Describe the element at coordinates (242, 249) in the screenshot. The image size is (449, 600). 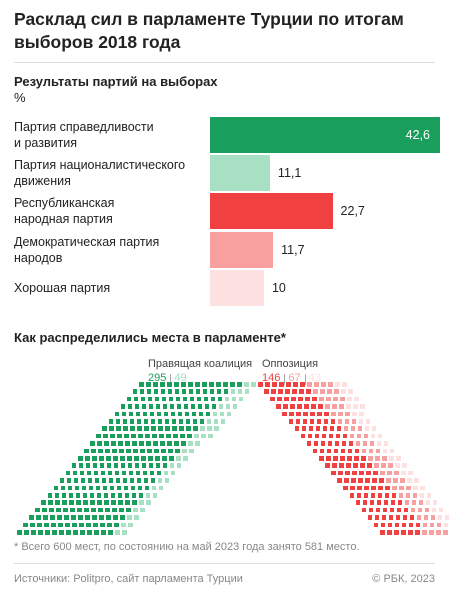
I see `bar` at that location.